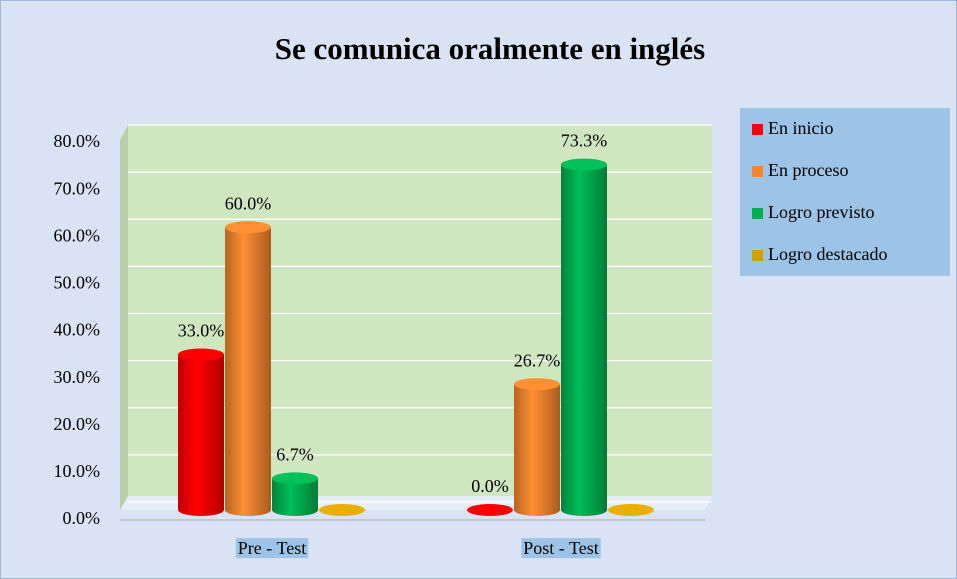 The width and height of the screenshot is (957, 579). Describe the element at coordinates (77, 377) in the screenshot. I see `y-tick-label: 30.0%` at that location.